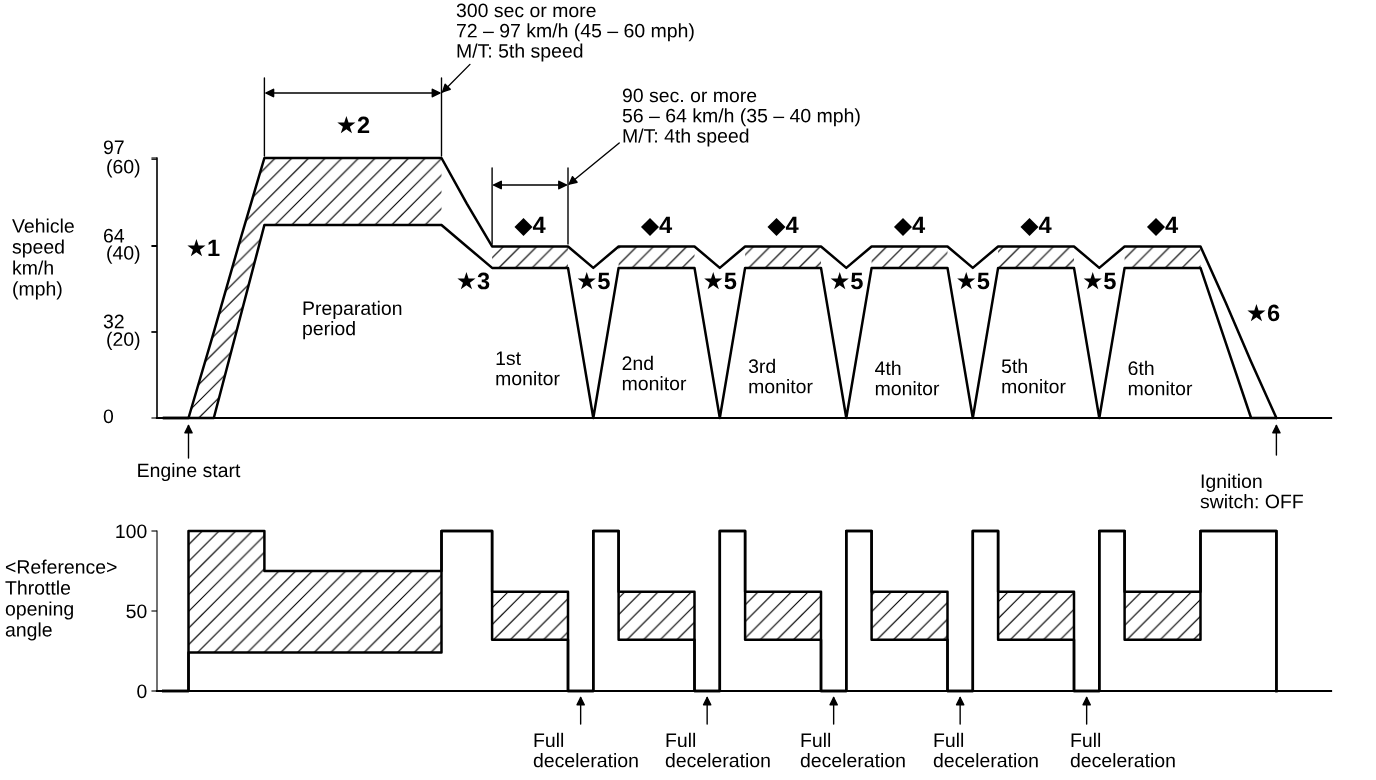  What do you see at coordinates (473, 281) in the screenshot?
I see `annotation: ★3` at bounding box center [473, 281].